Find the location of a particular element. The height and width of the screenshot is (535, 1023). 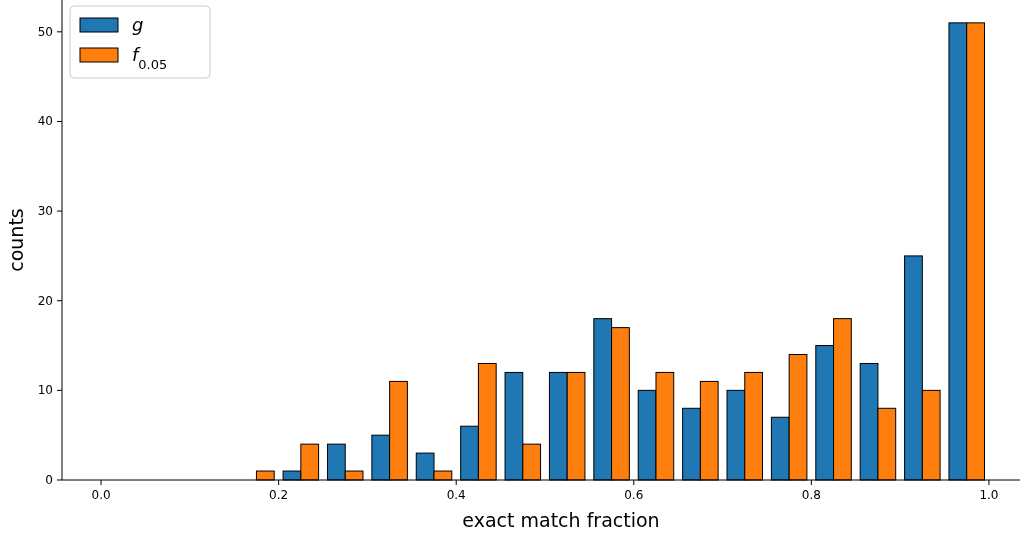

y-tick-label: 40 is located at coordinates (45, 121).